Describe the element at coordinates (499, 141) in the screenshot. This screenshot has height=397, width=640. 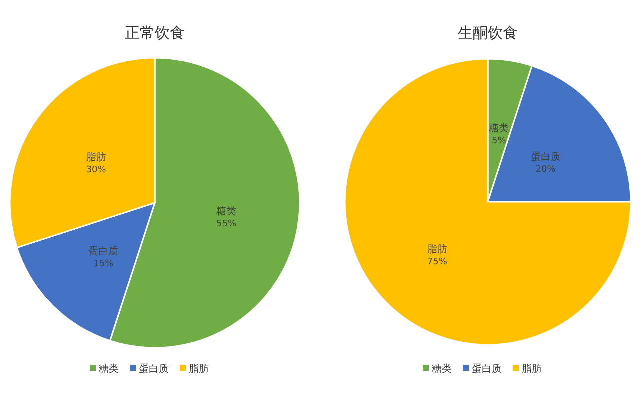
I see `data-label: 5%` at that location.